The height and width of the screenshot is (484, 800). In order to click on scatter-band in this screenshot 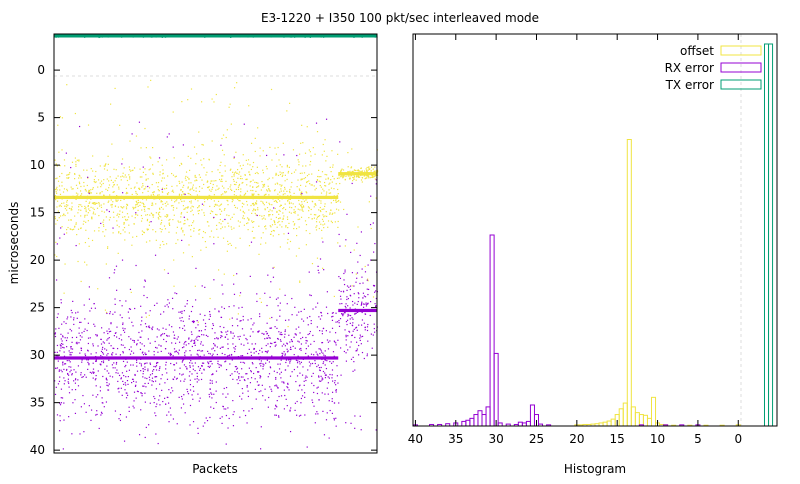, I will do `click(196, 197)`.